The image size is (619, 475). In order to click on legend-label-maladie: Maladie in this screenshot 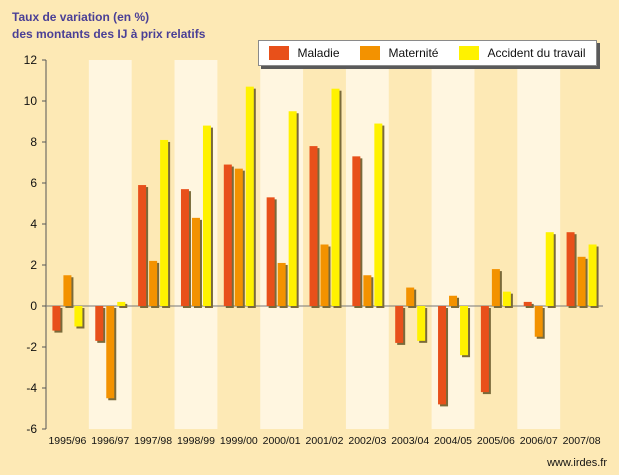, I will do `click(318, 53)`.